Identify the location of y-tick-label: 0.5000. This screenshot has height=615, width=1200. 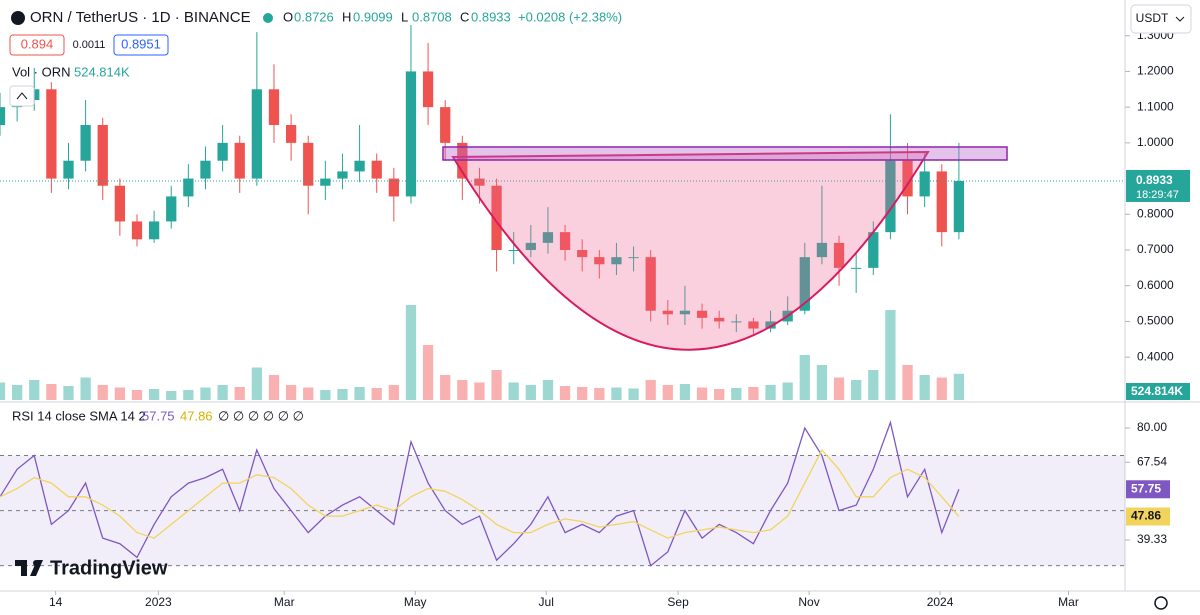
(1155, 321).